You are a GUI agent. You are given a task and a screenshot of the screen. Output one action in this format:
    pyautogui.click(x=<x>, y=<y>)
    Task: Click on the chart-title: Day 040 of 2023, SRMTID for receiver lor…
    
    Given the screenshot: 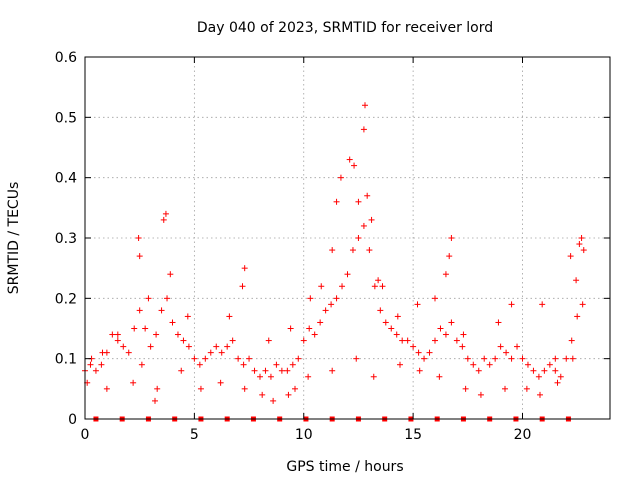 What is the action you would take?
    pyautogui.click(x=345, y=28)
    